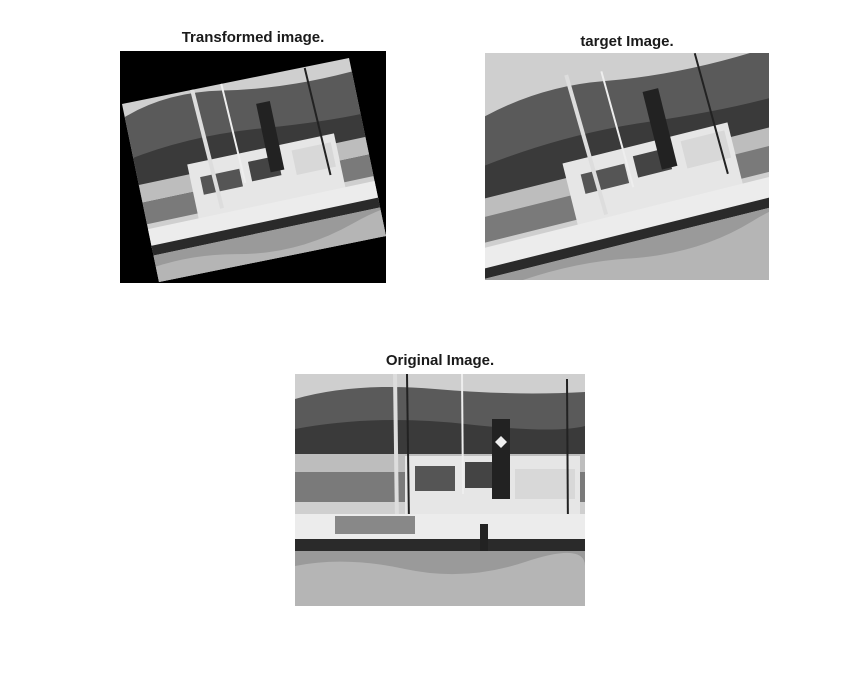 This screenshot has height=681, width=850. Describe the element at coordinates (440, 360) in the screenshot. I see `original-image-title: Original Image.` at that location.